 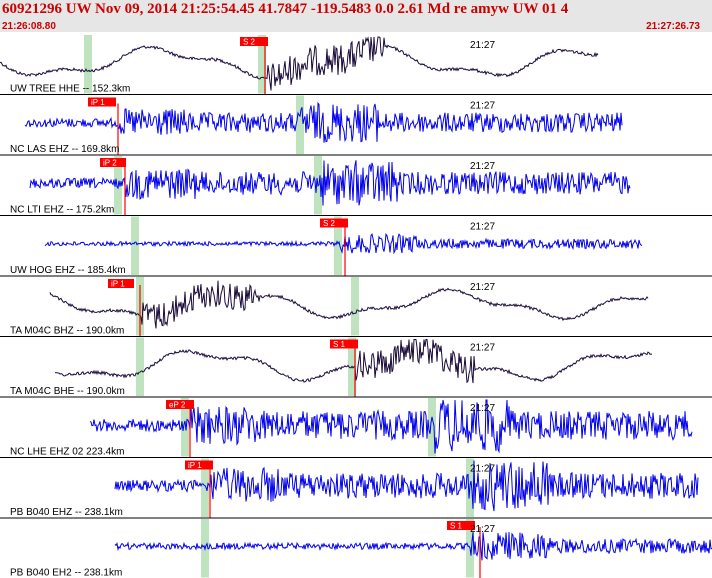 I want to click on pick-label: iP 2, so click(x=110, y=163).